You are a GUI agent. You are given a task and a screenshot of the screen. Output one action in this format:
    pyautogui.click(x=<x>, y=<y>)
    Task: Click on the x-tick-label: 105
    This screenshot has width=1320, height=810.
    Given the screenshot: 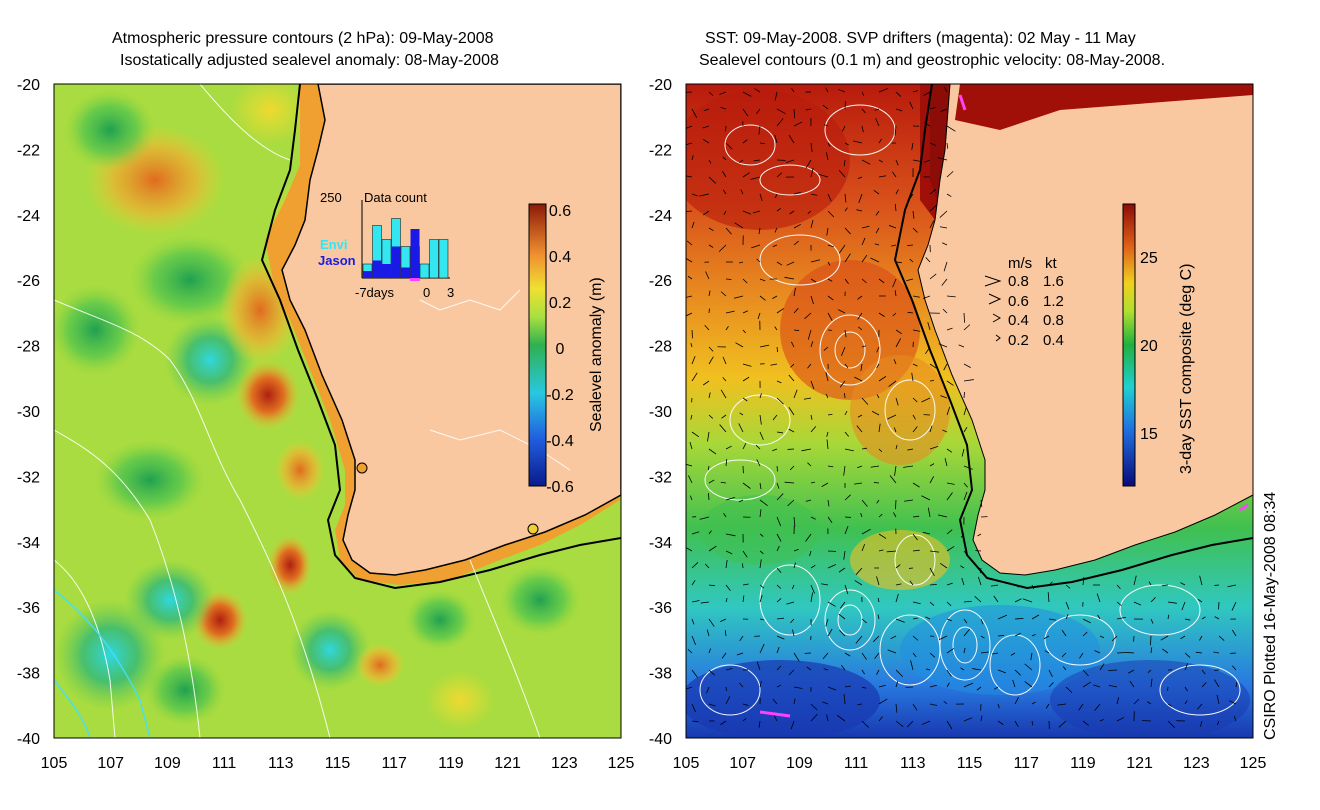 What is the action you would take?
    pyautogui.click(x=54, y=763)
    